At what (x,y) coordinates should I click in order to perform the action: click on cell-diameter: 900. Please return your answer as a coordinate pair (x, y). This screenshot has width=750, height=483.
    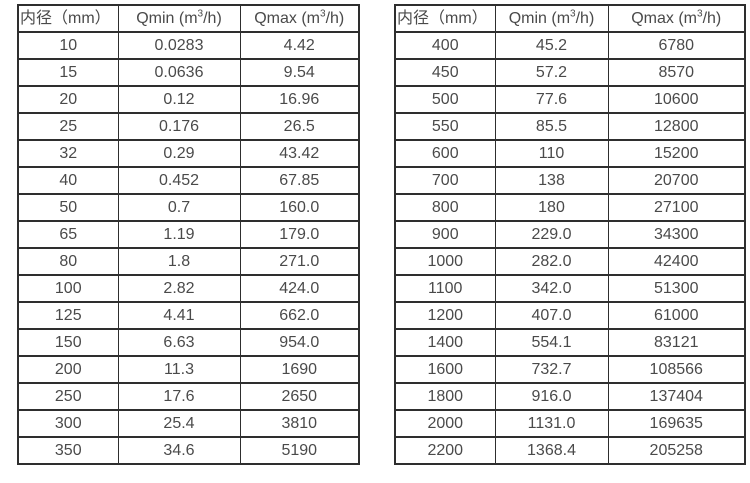
    Looking at the image, I should click on (445, 234).